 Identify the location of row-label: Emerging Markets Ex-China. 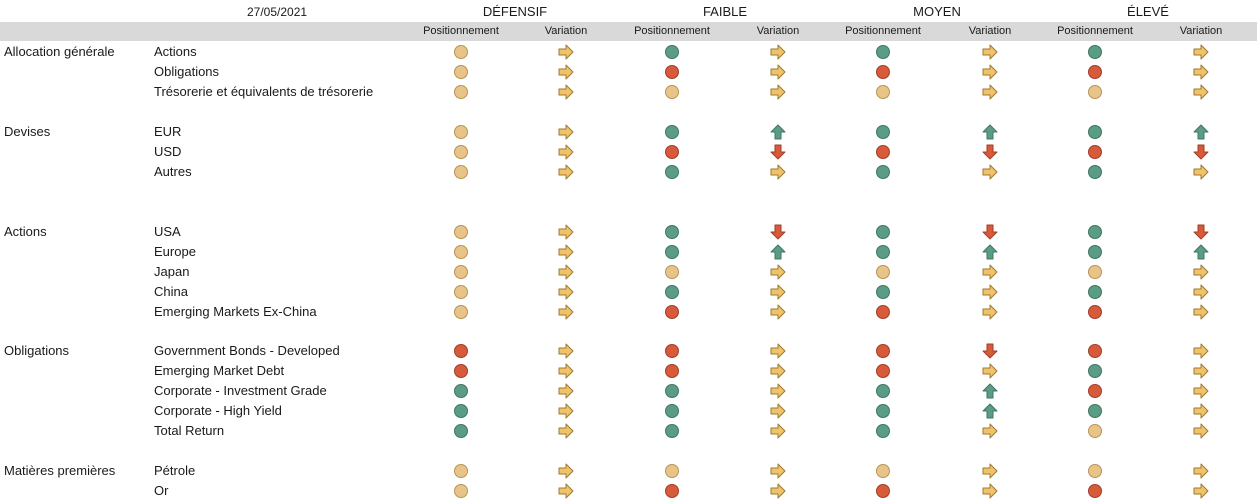
(235, 311).